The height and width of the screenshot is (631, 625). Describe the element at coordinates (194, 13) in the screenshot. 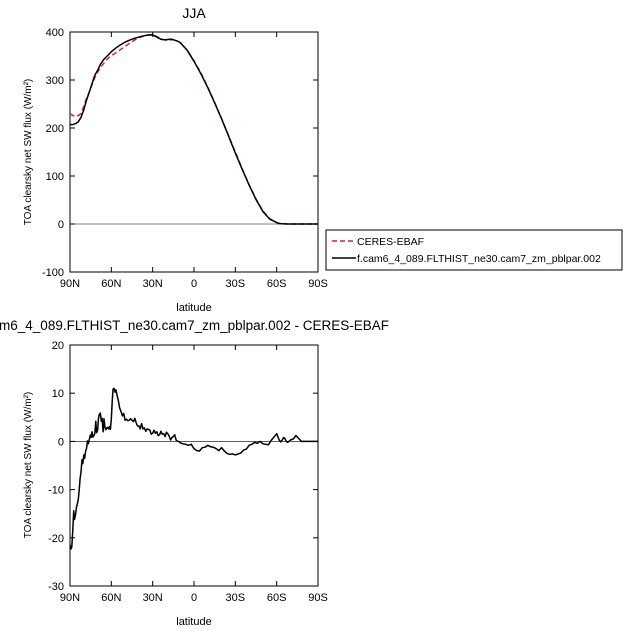

I see `chart-title: JJA` at that location.